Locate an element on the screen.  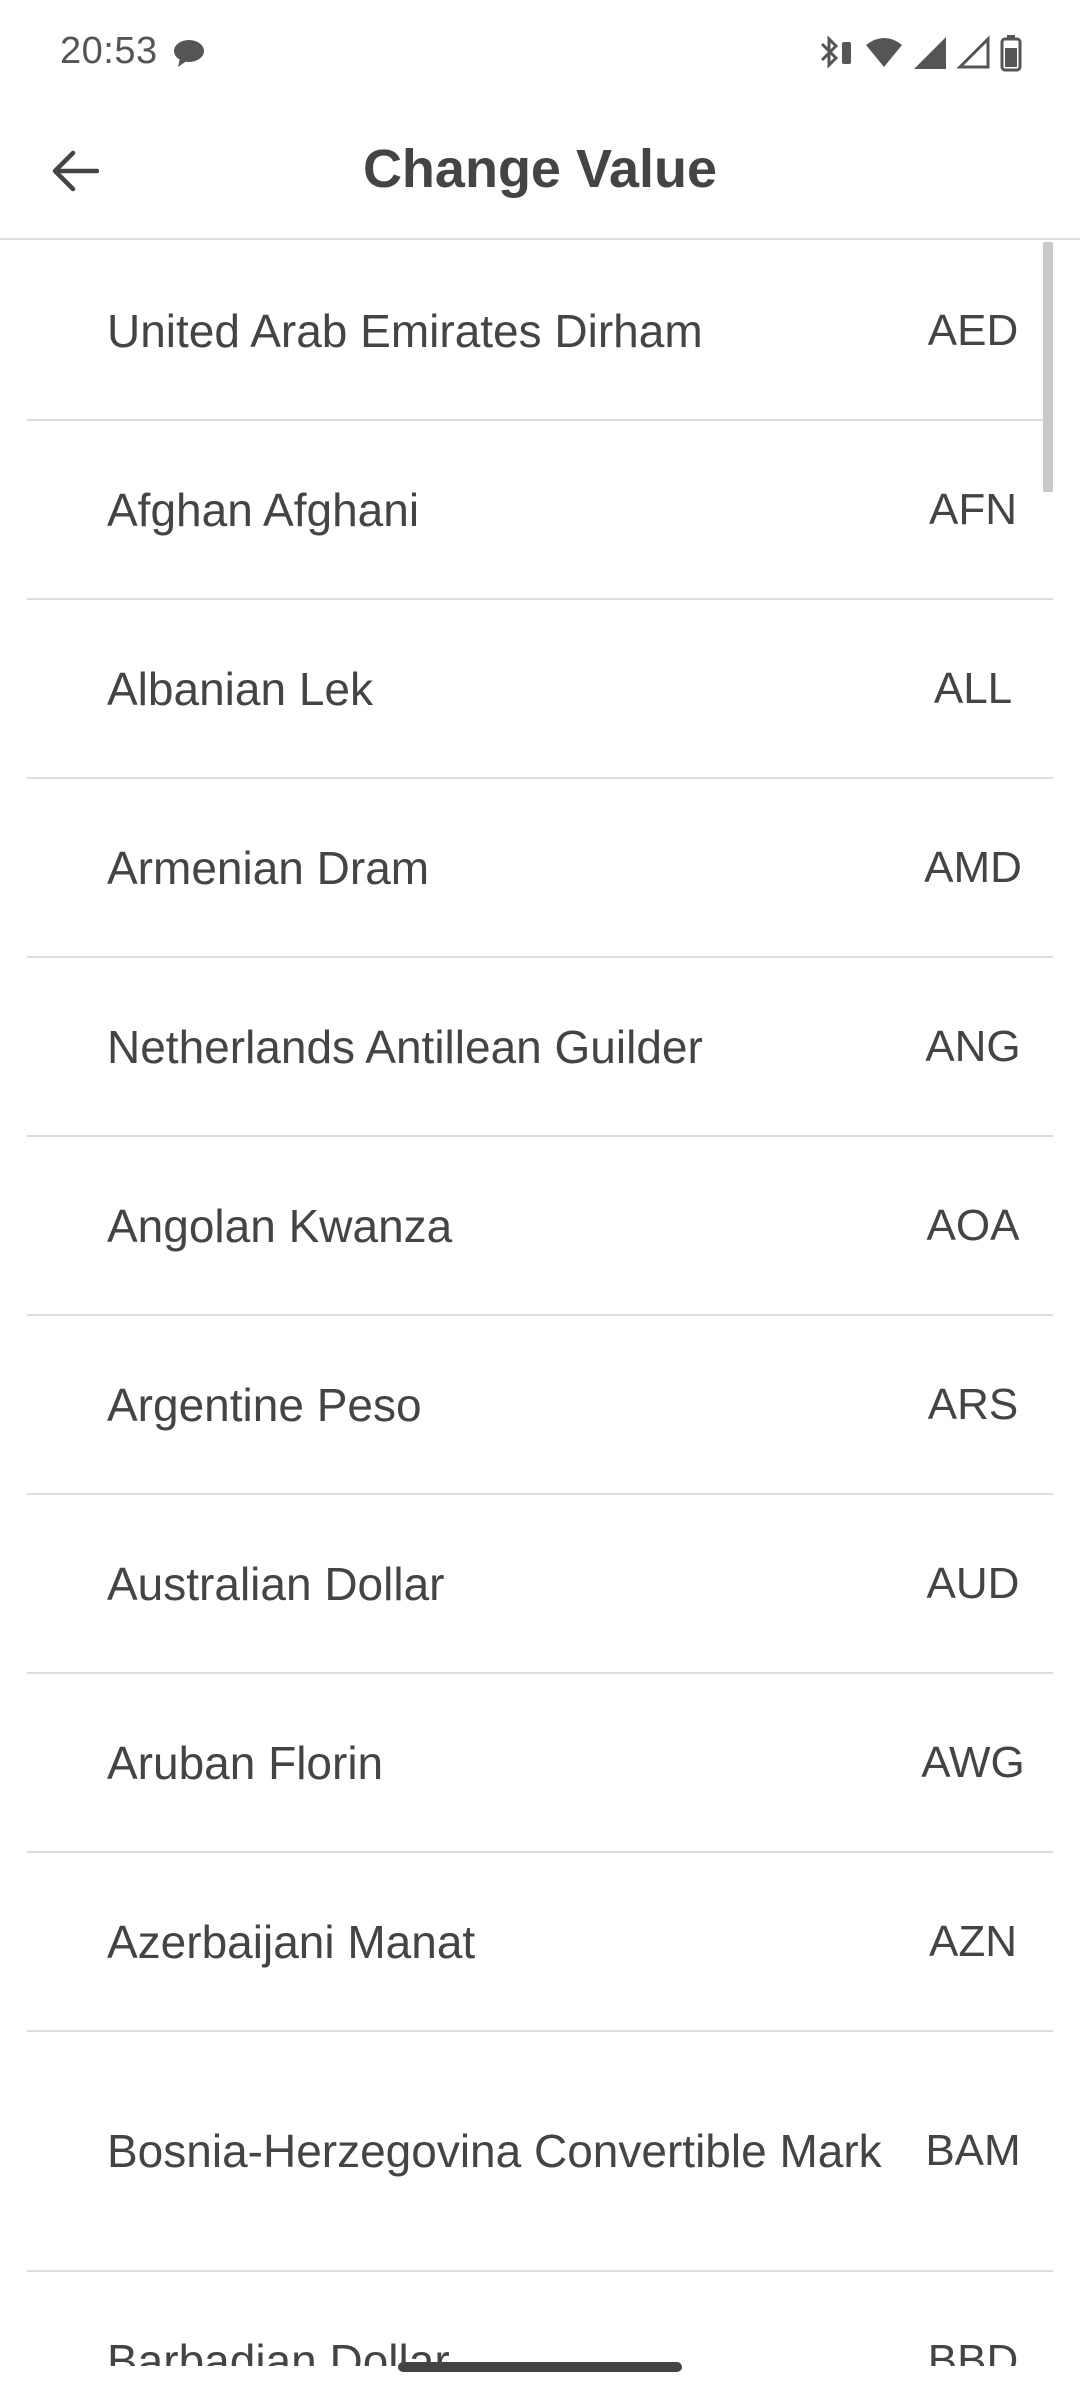
status-icons is located at coordinates (919, 55).